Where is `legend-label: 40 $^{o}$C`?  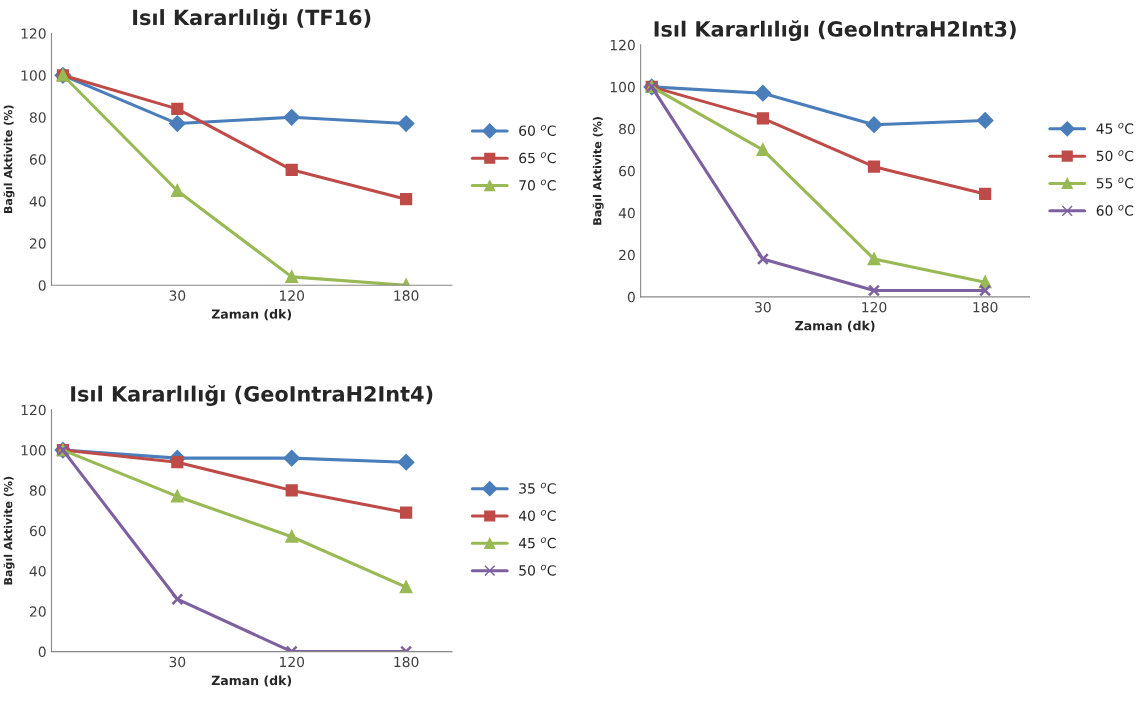
legend-label: 40 $^{o}$C is located at coordinates (537, 515).